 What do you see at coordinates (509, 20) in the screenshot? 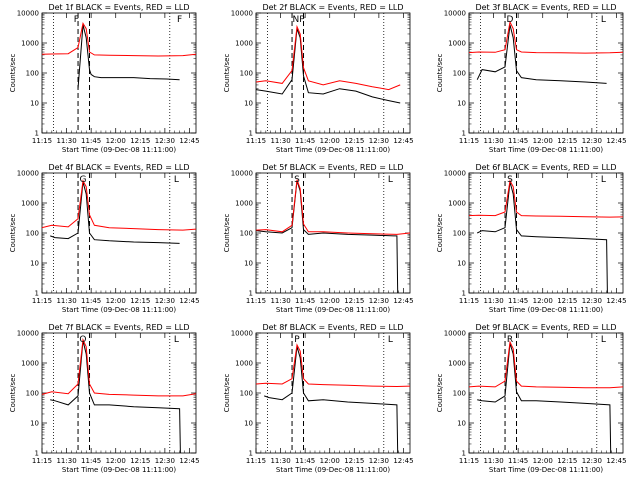
I see `time-marker-label: D` at bounding box center [509, 20].